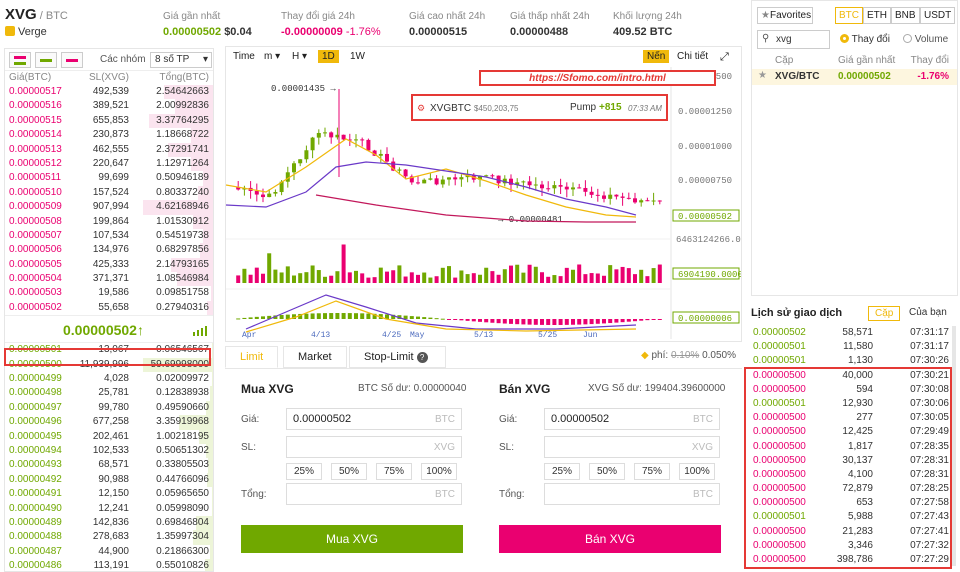 This screenshot has width=960, height=572. I want to click on history-time: 07:27:32, so click(929, 545).